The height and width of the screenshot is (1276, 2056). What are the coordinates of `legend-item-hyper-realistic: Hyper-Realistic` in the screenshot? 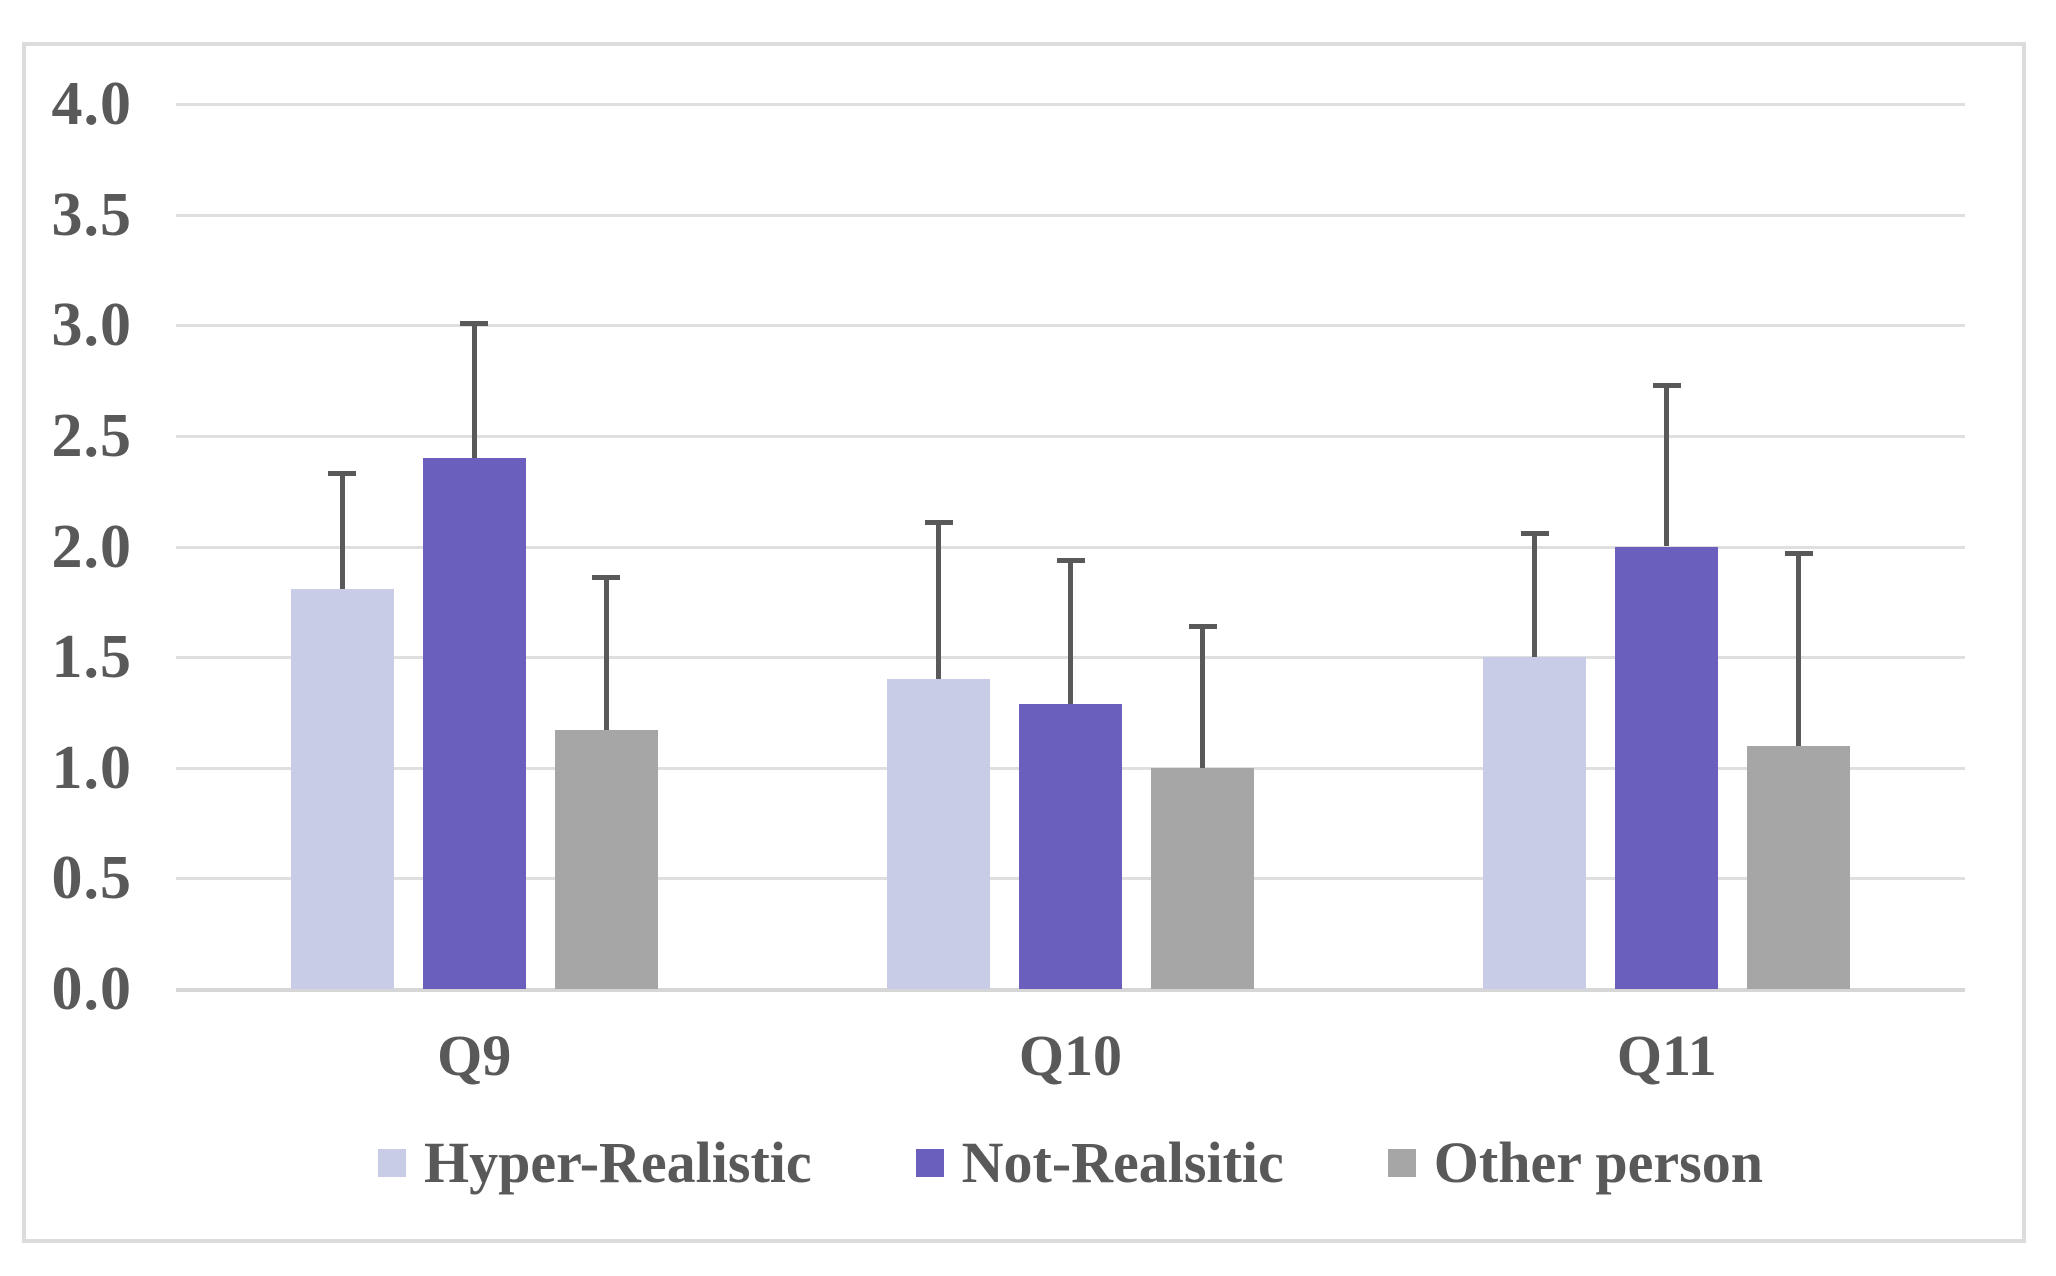 It's located at (595, 1163).